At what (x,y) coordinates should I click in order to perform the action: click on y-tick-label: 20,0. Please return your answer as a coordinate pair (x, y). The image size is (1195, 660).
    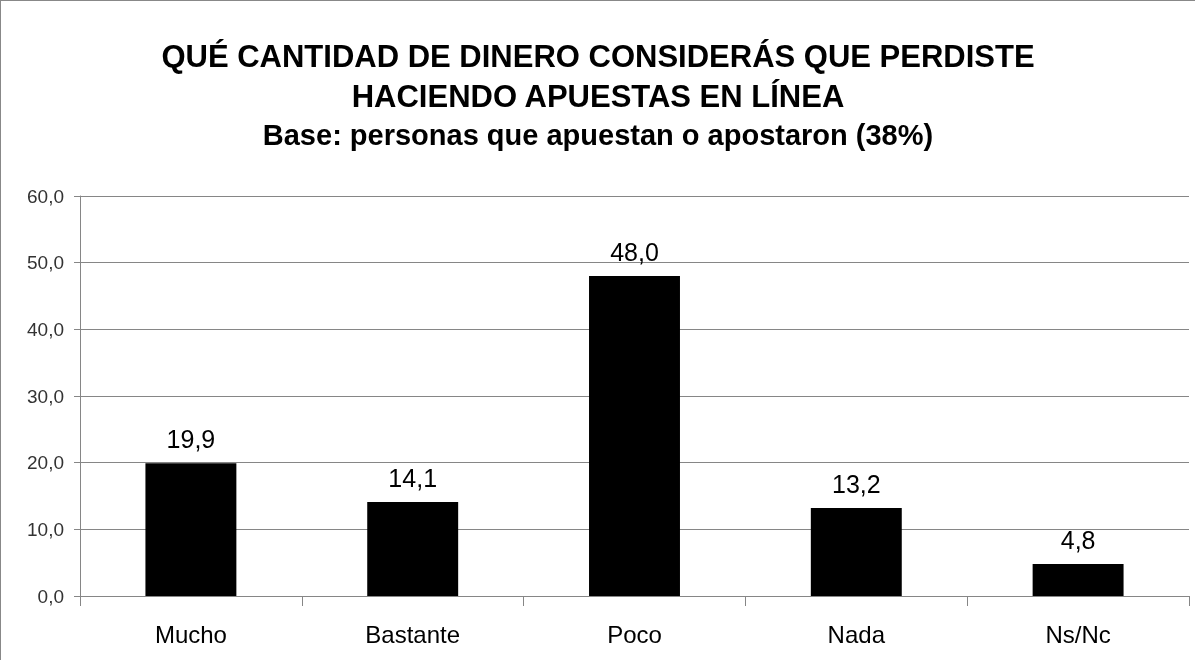
    Looking at the image, I should click on (45, 463).